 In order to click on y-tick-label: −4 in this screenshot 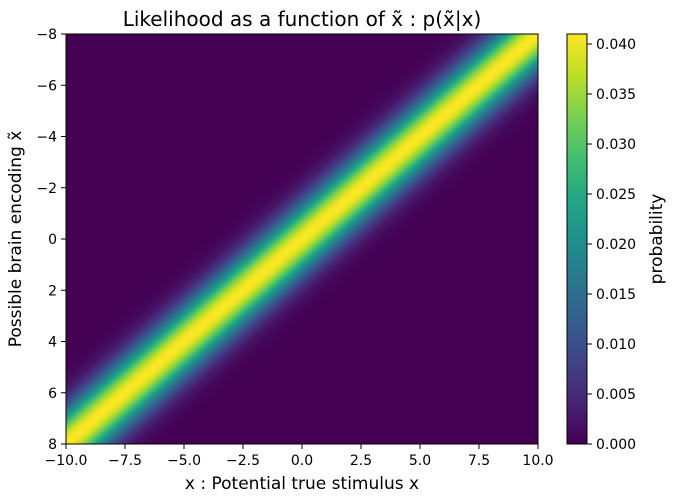, I will do `click(46, 138)`.